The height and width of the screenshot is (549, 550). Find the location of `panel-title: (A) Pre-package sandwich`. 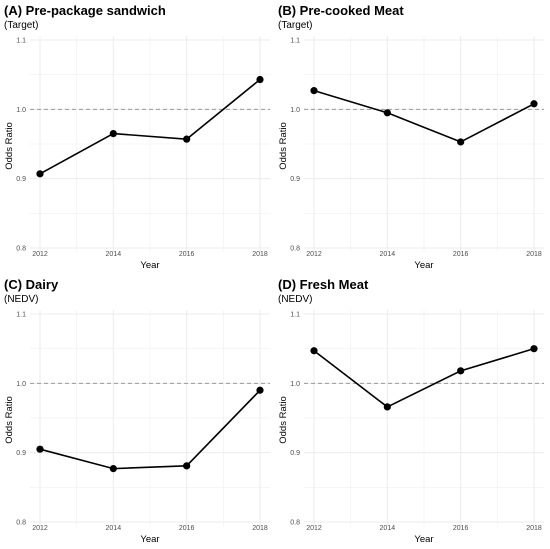

panel-title: (A) Pre-package sandwich is located at coordinates (85, 10).